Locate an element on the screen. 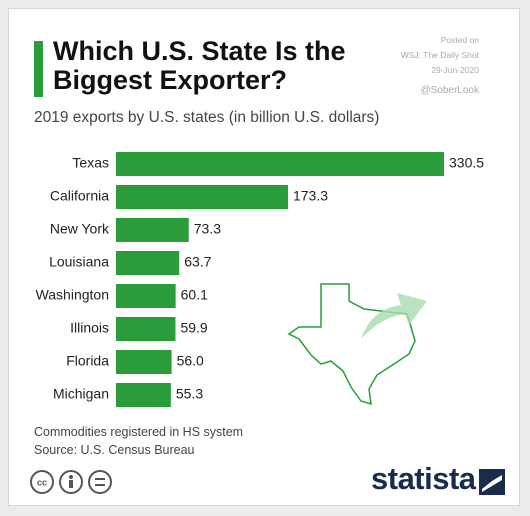 This screenshot has height=516, width=530. svg-text: cc is located at coordinates (42, 482).